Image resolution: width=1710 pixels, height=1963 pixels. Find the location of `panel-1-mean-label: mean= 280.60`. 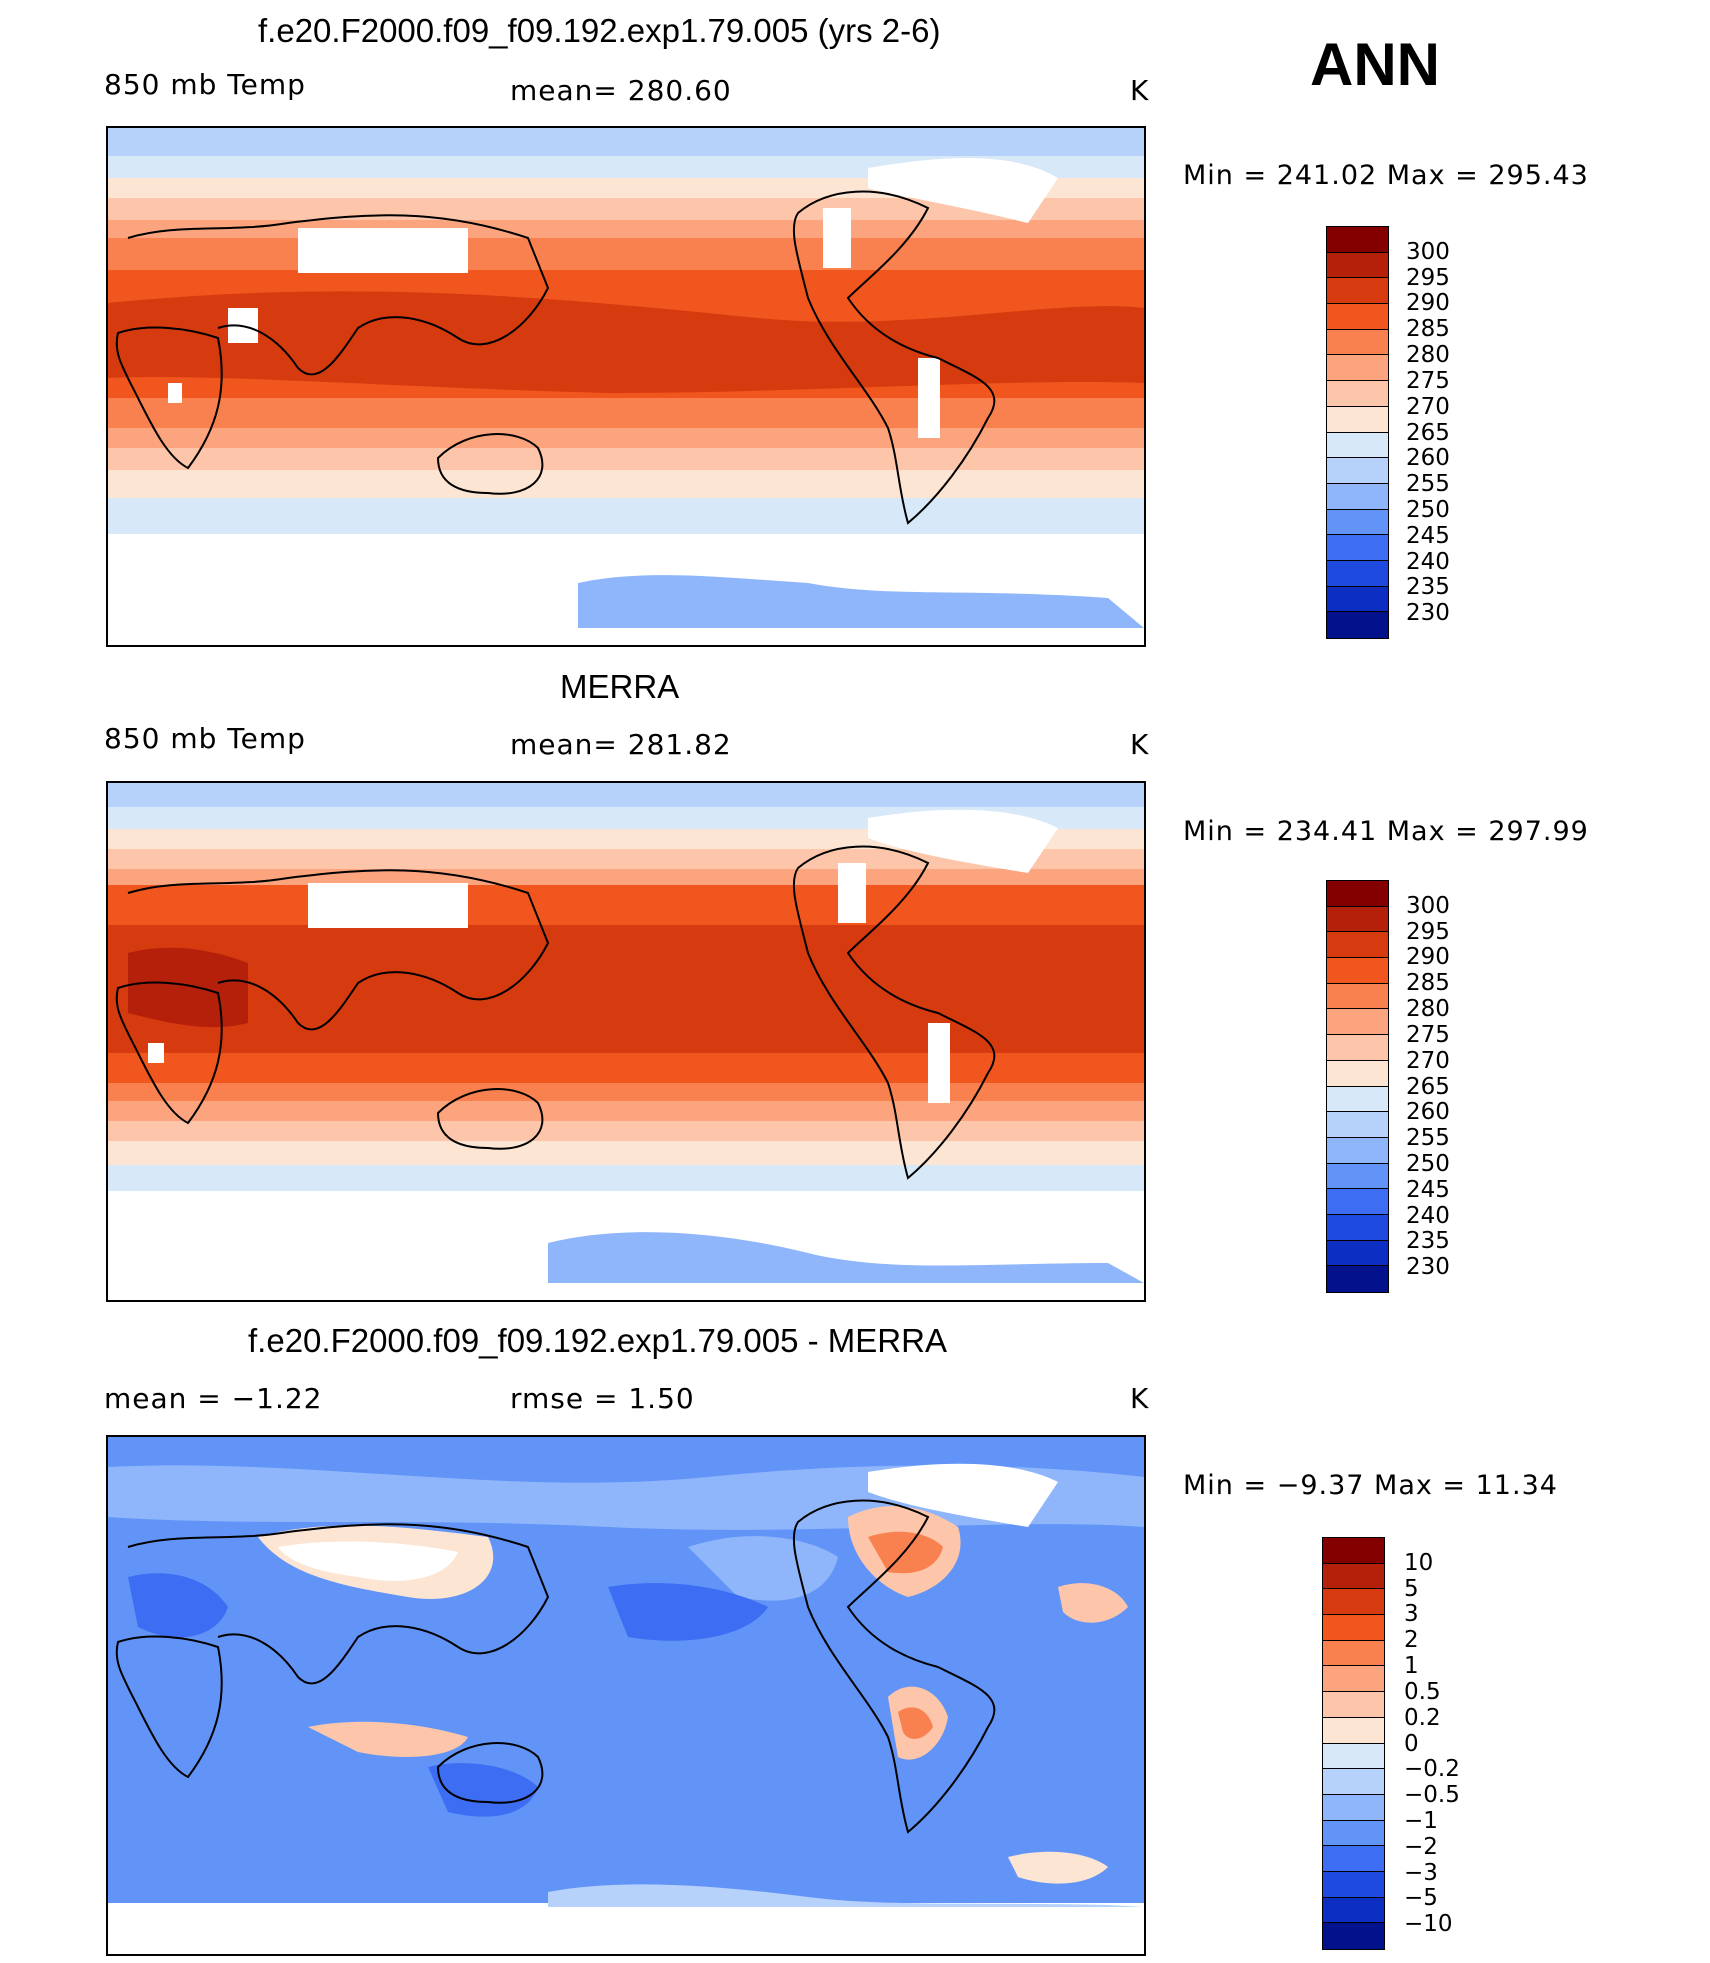

panel-1-mean-label: mean= 280.60 is located at coordinates (621, 90).